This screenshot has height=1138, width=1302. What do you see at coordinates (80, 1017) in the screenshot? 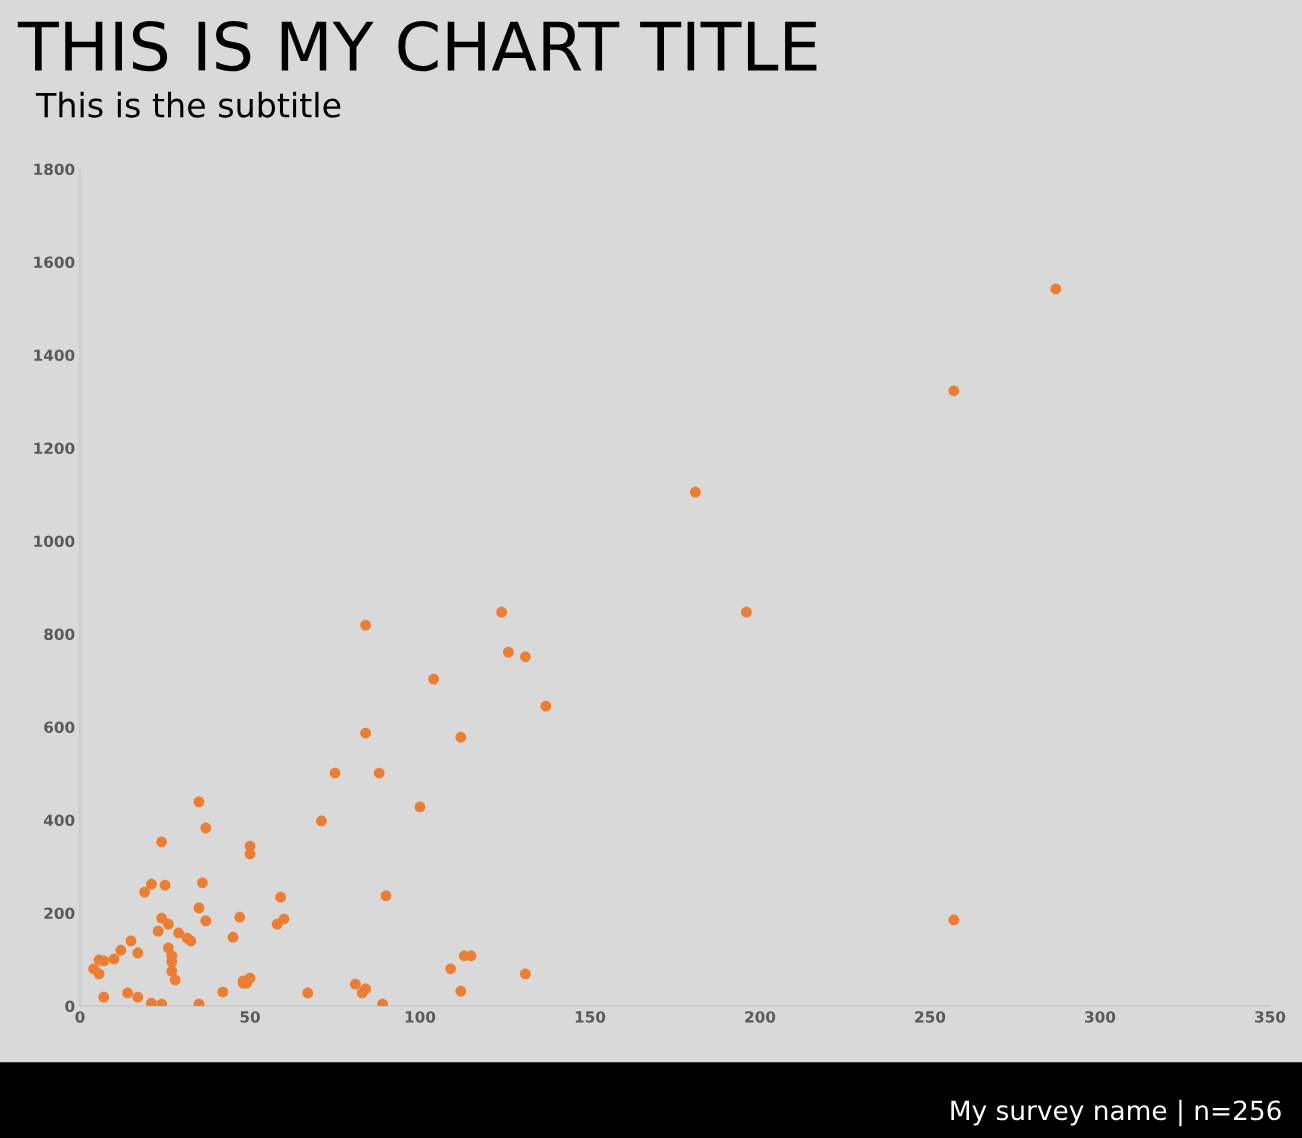
I see `x-tick-label: 0` at bounding box center [80, 1017].